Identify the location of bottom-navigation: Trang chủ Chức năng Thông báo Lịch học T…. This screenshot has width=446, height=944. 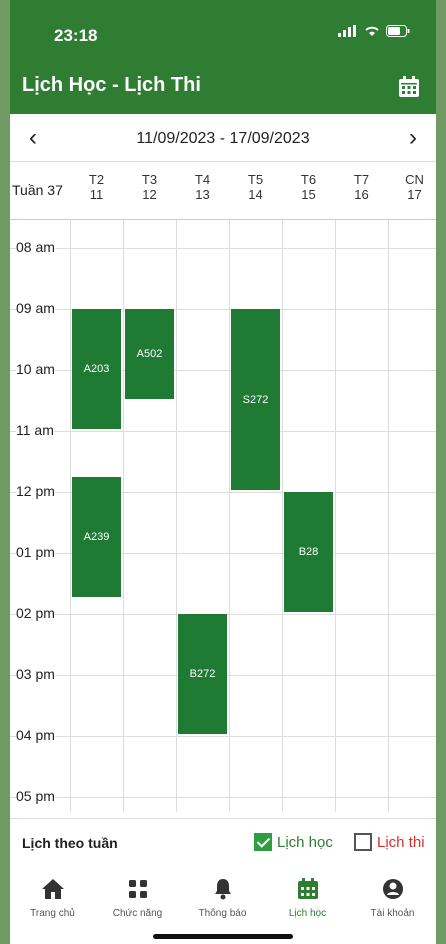
(223, 905).